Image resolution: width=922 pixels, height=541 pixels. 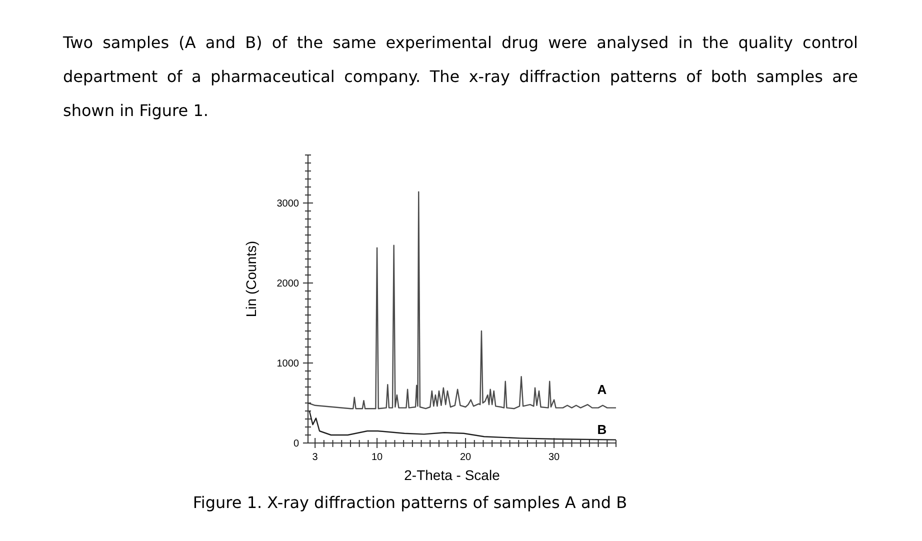 I want to click on series-label: A, so click(x=602, y=389).